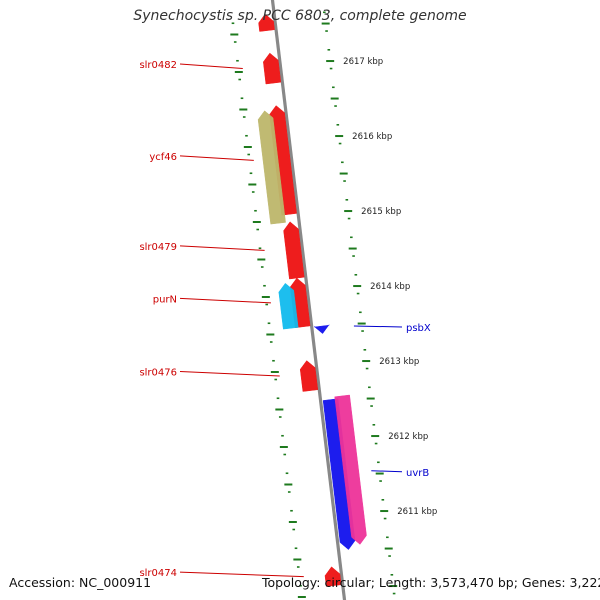 This screenshot has width=600, height=600. I want to click on gene-label: slr0476, so click(158, 373).